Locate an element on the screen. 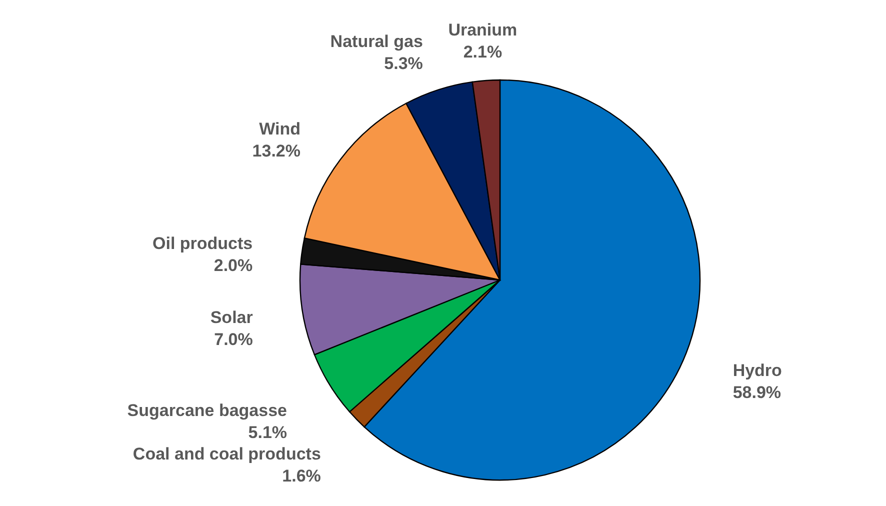 Image resolution: width=886 pixels, height=506 pixels. data-label: 7.0% is located at coordinates (233, 339).